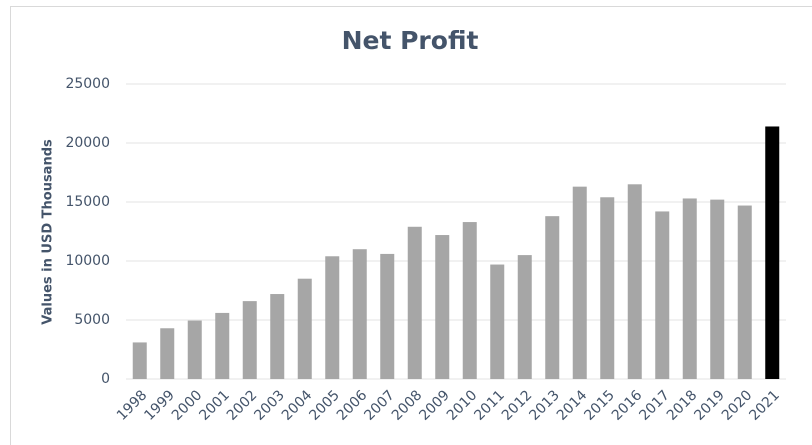 The height and width of the screenshot is (445, 812). Describe the element at coordinates (87, 143) in the screenshot. I see `y-tick-label: 20000` at that location.